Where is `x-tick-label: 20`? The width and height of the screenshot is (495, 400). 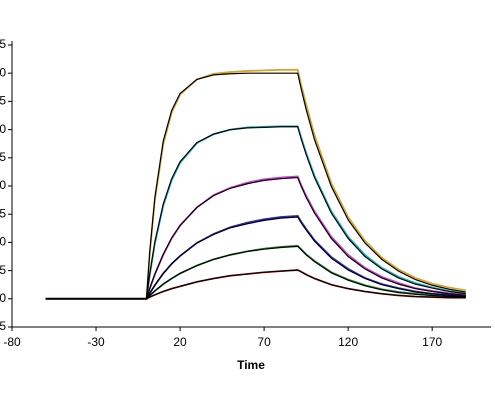
x-tick-label: 20 is located at coordinates (180, 342).